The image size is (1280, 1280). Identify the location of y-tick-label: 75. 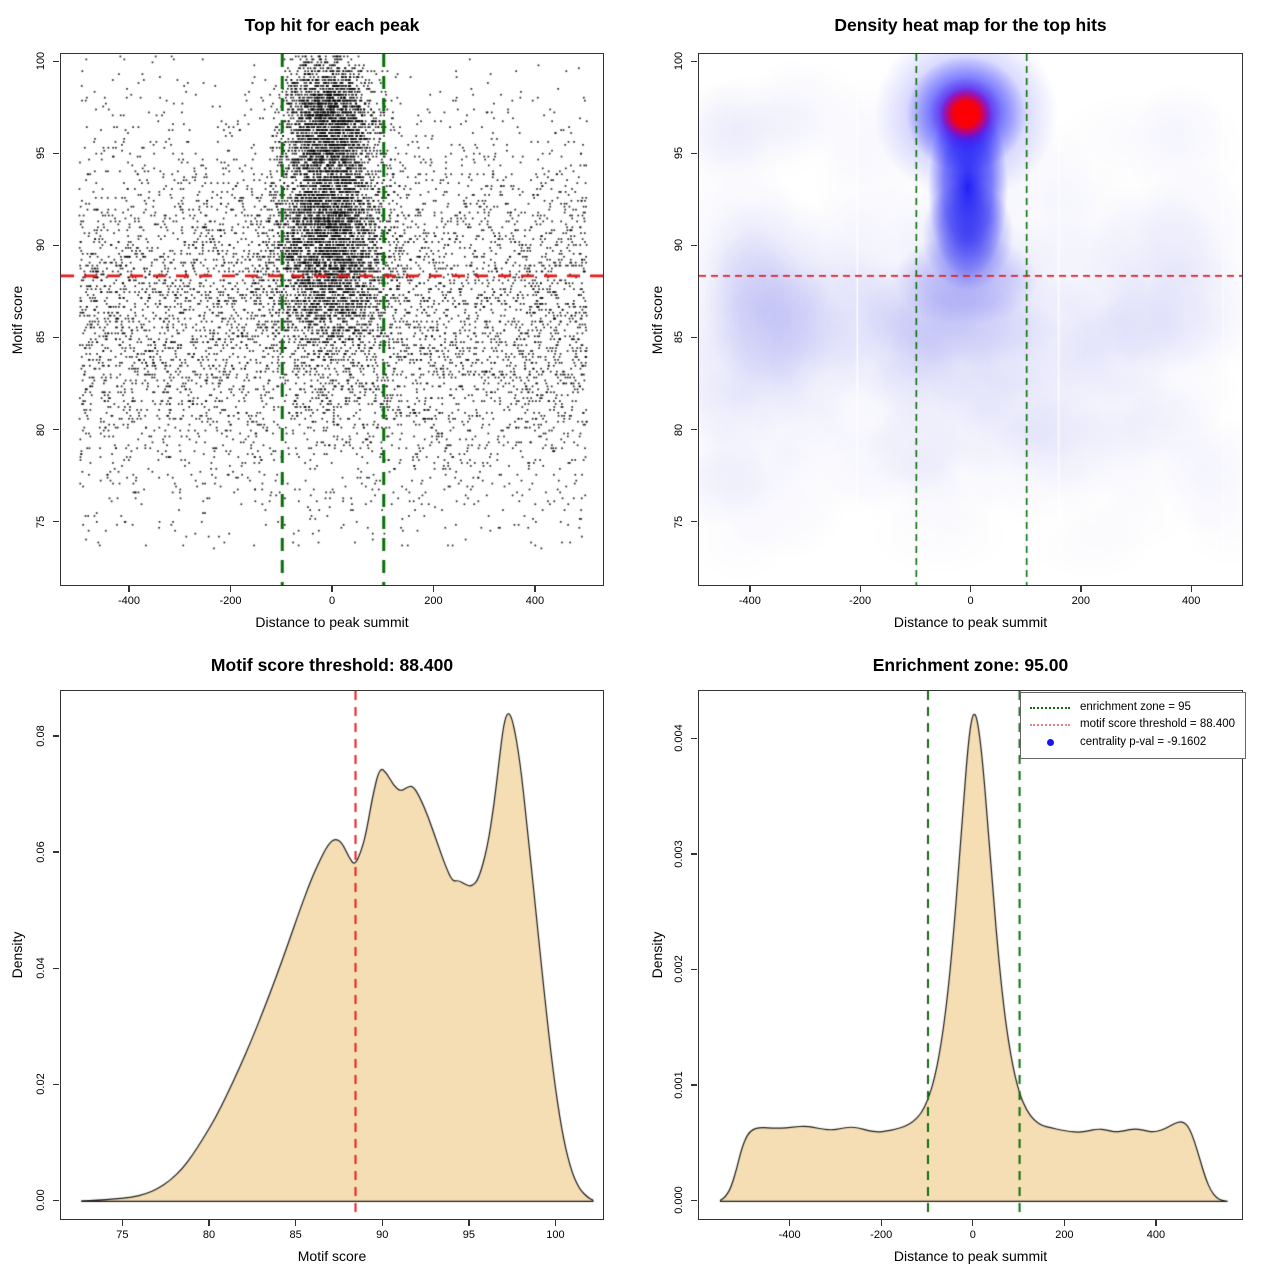
(41, 521).